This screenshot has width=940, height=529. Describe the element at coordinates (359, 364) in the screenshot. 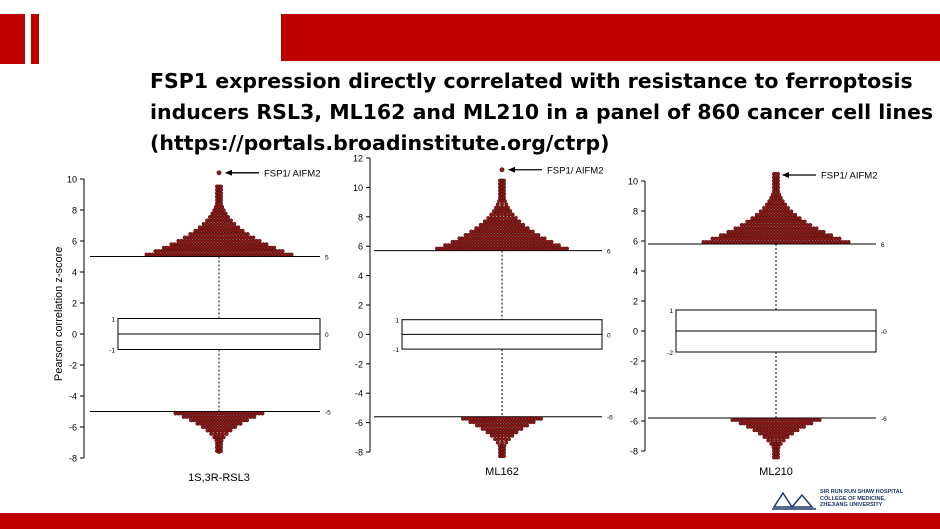

I see `chart2-y-tick-label: -2` at that location.